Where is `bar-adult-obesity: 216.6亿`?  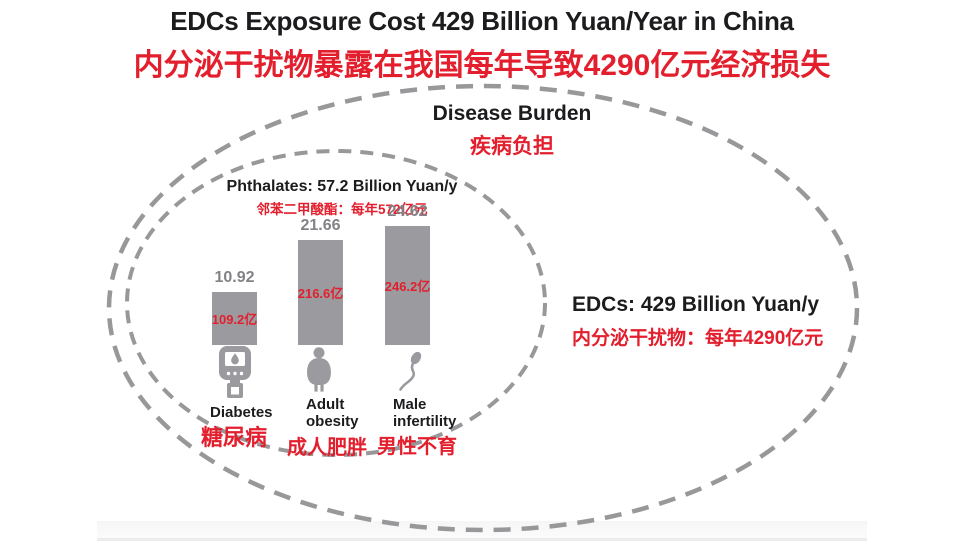
bar-adult-obesity: 216.6亿 is located at coordinates (320, 292).